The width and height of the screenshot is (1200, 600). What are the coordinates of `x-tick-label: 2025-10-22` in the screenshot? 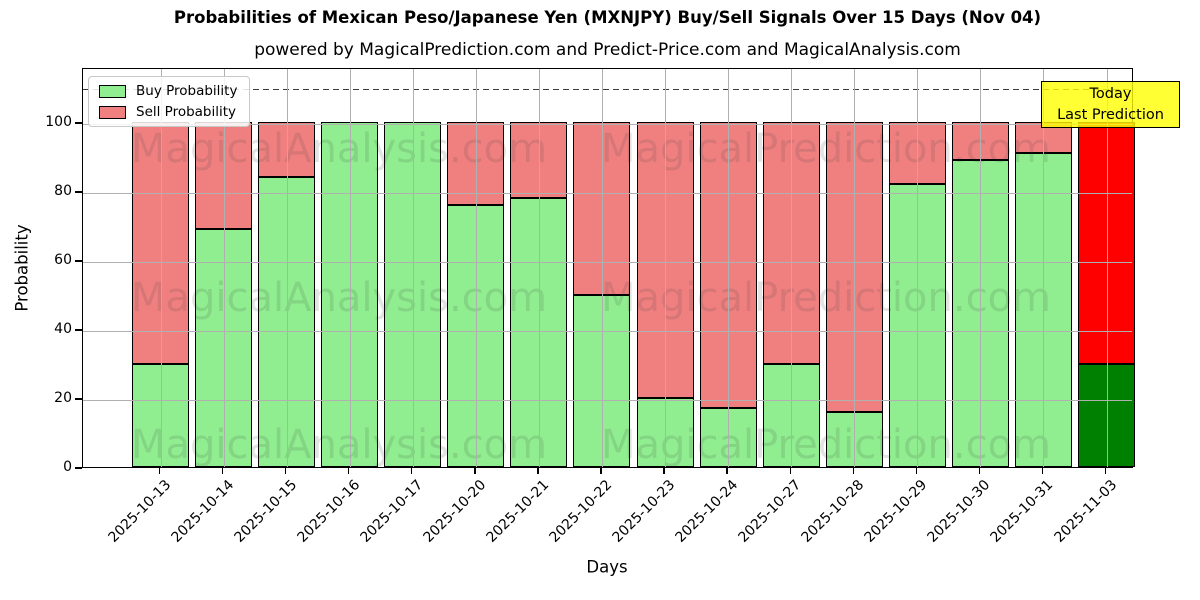 It's located at (581, 511).